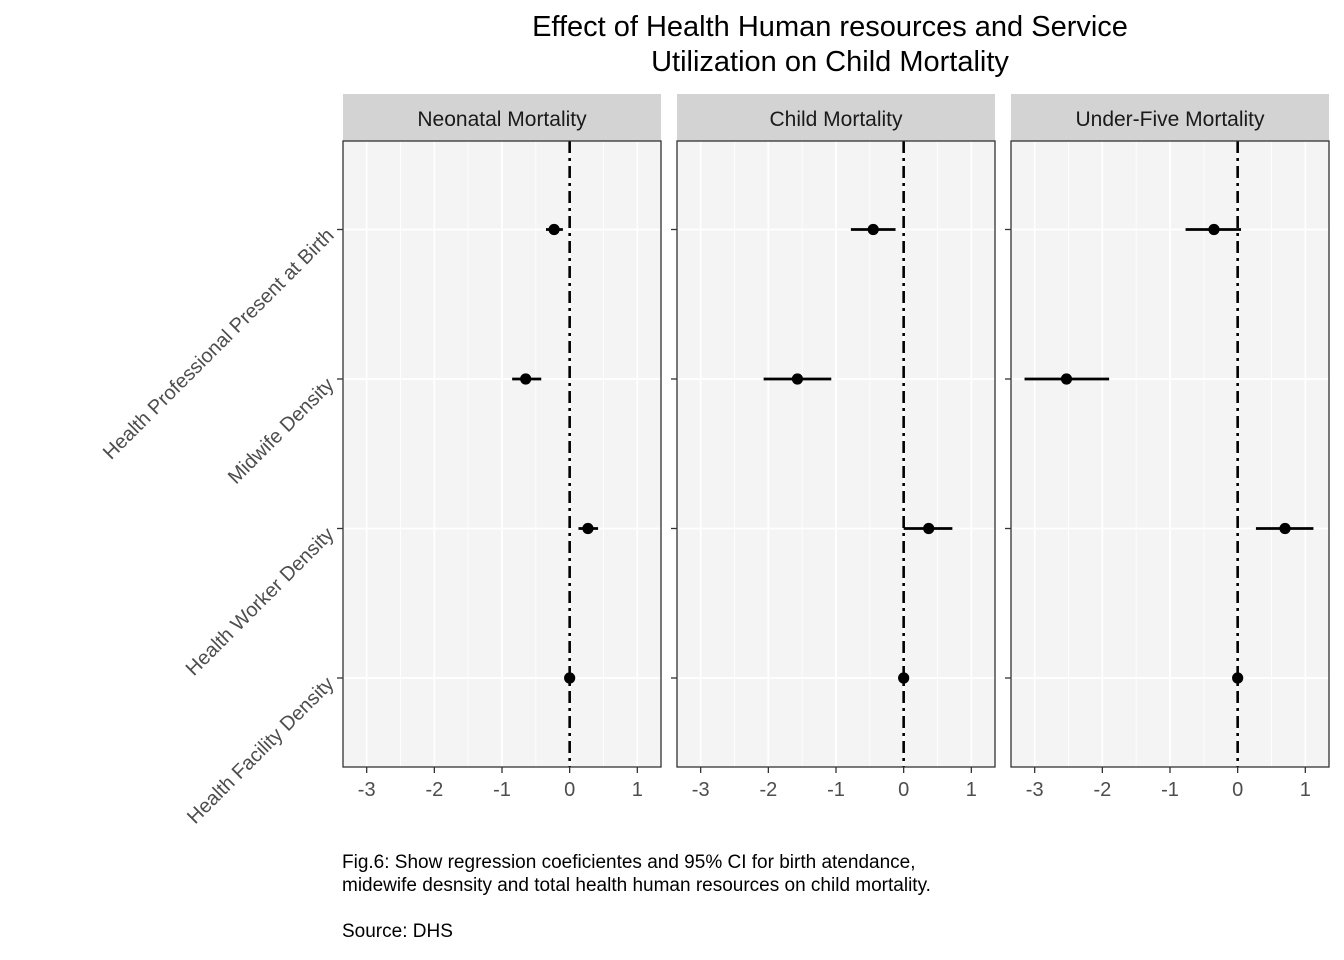 This screenshot has height=960, width=1344. Describe the element at coordinates (219, 344) in the screenshot. I see `y-category-label: Health Professional Present at Birth` at that location.